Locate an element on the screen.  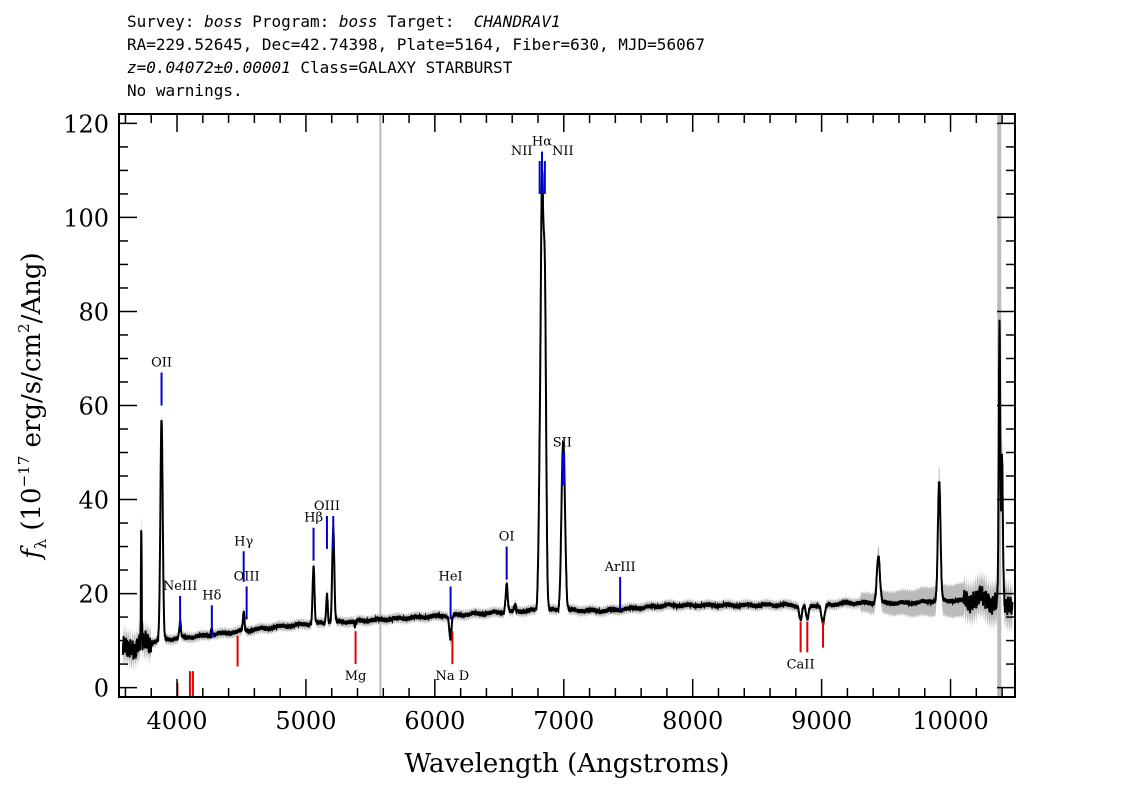
y-tick-label: 120 is located at coordinates (86, 124).